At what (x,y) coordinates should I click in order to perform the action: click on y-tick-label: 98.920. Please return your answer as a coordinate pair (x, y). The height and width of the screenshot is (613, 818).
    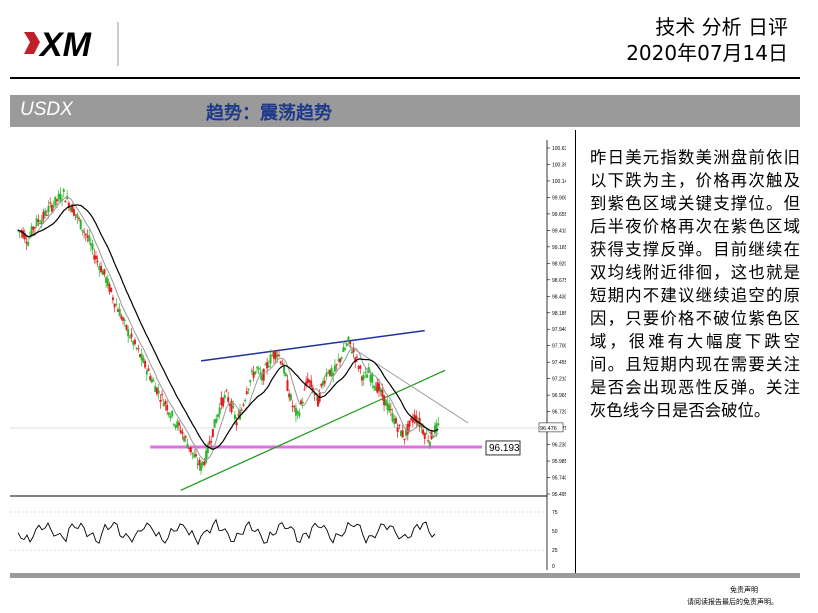
    Looking at the image, I should click on (559, 264).